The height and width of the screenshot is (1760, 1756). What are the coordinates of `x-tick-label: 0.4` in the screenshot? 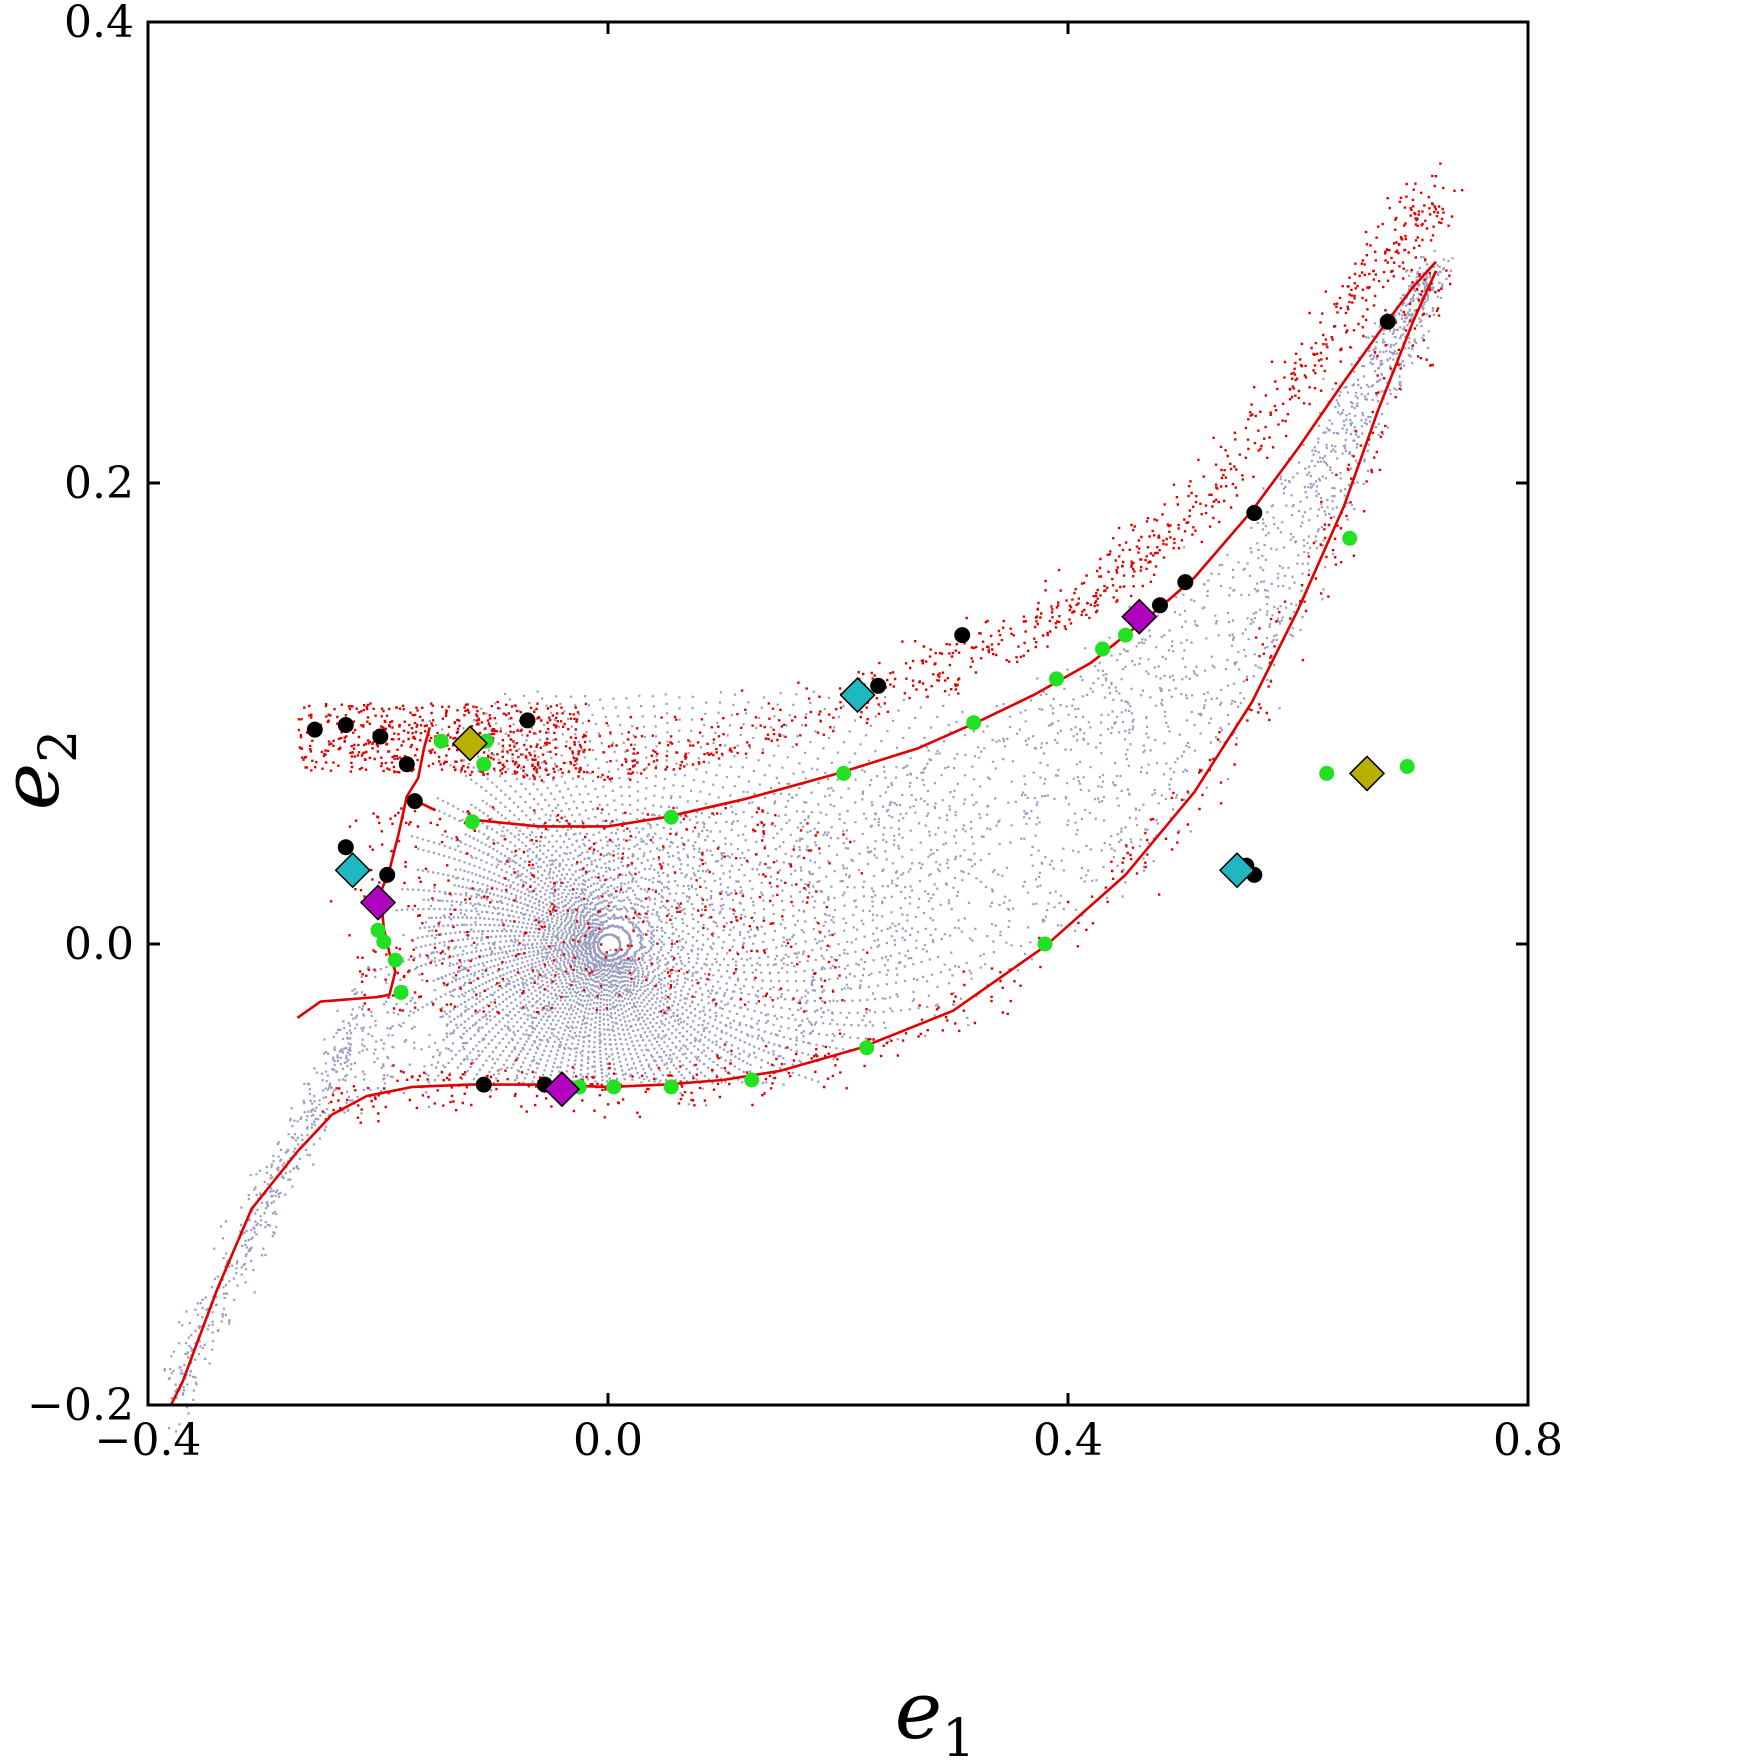 It's located at (1068, 1440).